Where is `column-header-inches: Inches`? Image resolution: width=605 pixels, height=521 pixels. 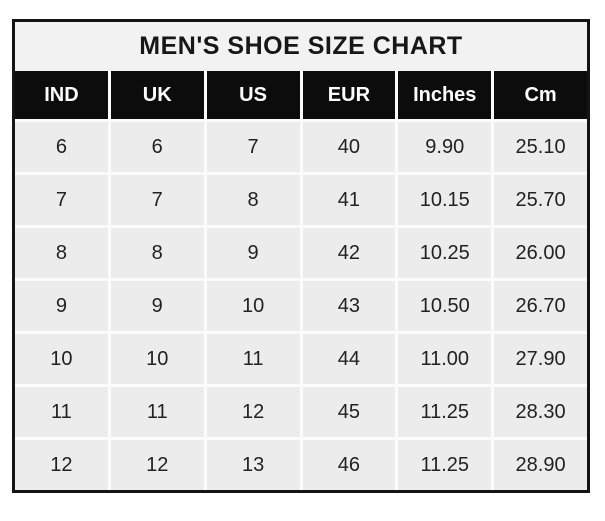 column-header-inches: Inches is located at coordinates (445, 95).